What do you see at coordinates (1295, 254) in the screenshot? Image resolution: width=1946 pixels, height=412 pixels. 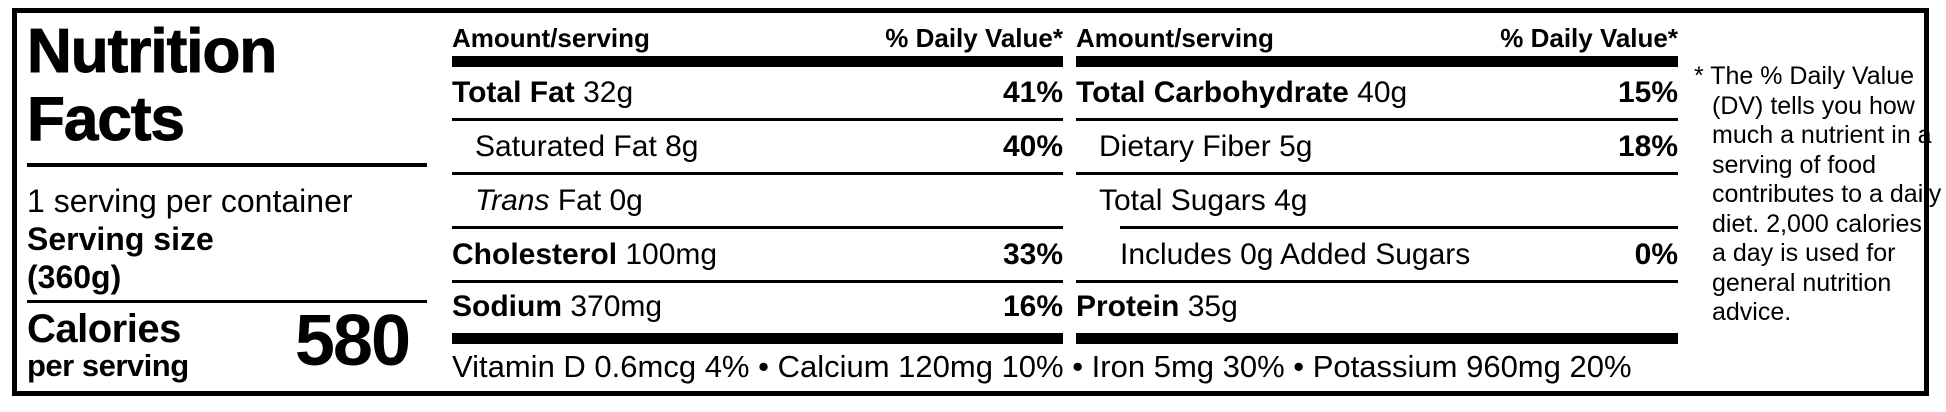 I see `nutrient-name: Includes 0g Added Sugars` at bounding box center [1295, 254].